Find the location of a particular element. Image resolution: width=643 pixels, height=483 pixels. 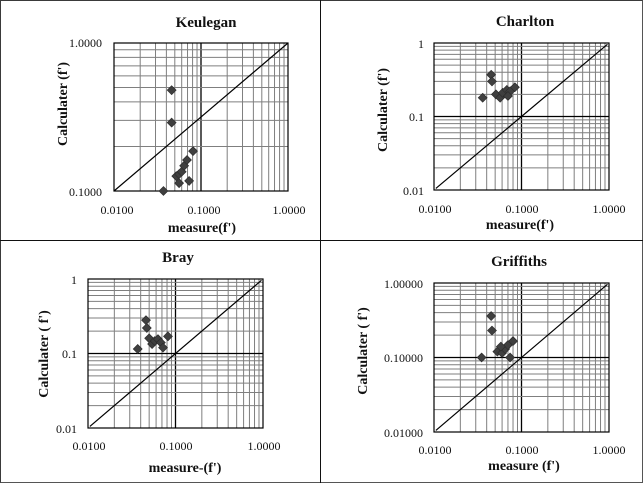

panel-divider-horizontal is located at coordinates (321, 240).